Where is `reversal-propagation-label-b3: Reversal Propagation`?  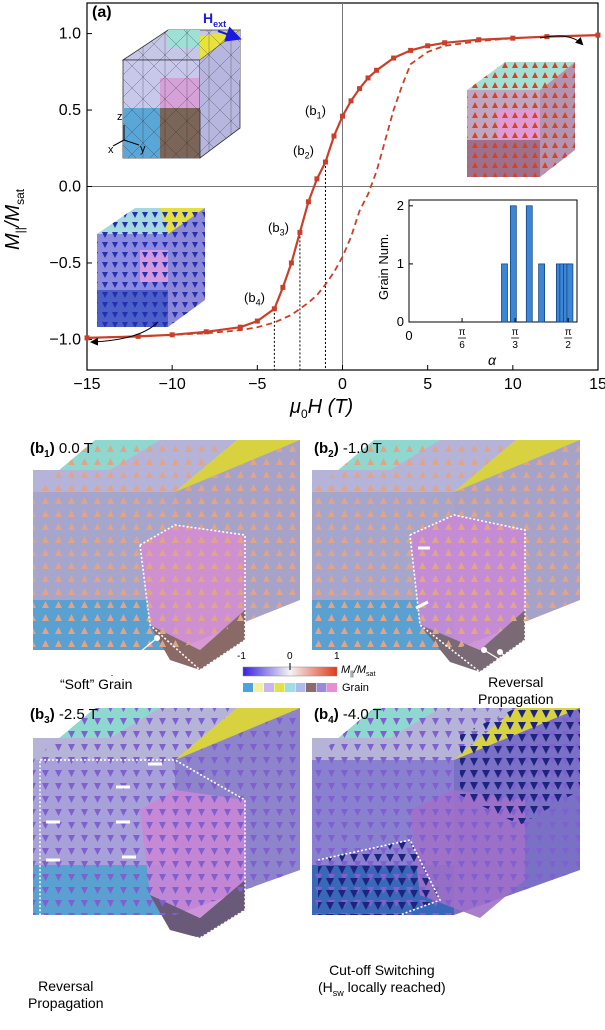 reversal-propagation-label-b3: Reversal Propagation is located at coordinates (66, 994).